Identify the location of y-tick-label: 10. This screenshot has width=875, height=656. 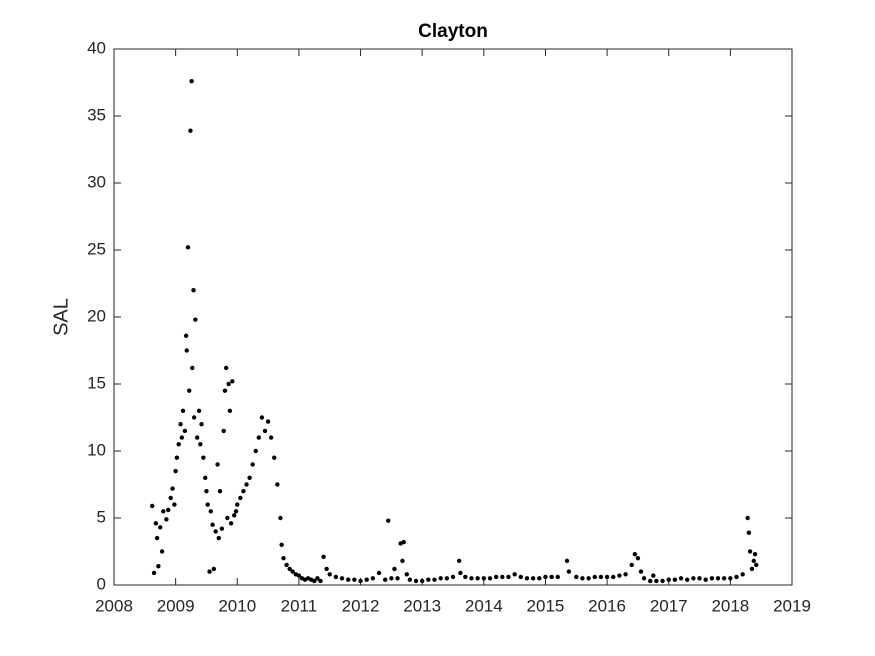
(96, 449).